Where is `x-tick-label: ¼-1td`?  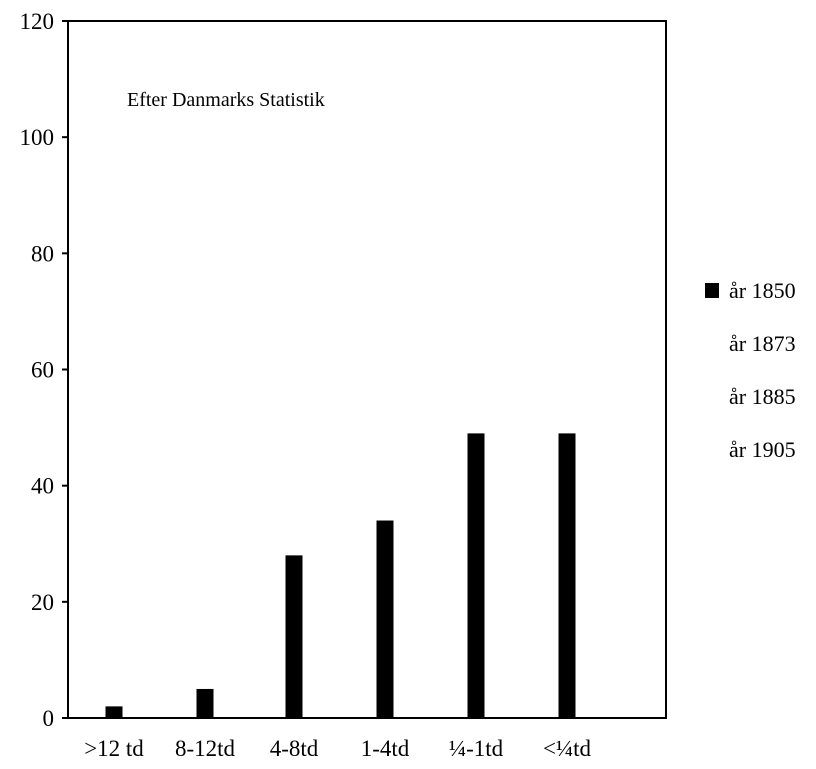 x-tick-label: ¼-1td is located at coordinates (476, 748).